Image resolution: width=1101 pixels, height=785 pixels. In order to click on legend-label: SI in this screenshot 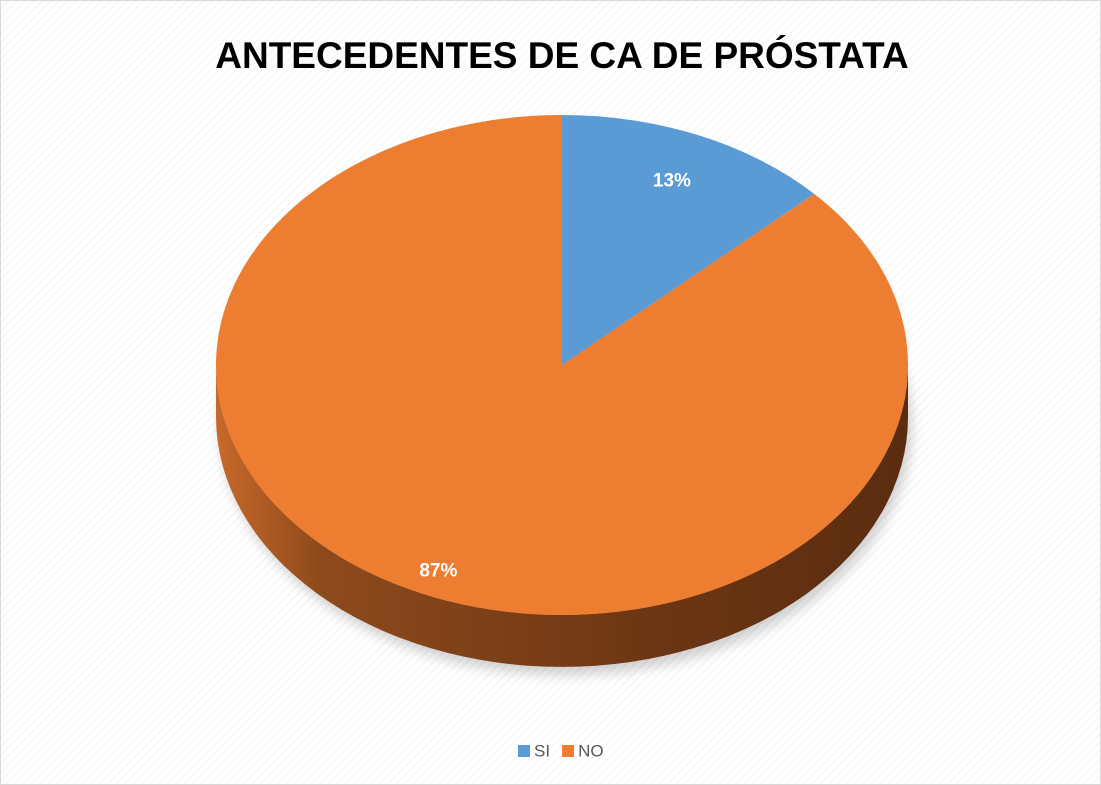, I will do `click(542, 750)`.